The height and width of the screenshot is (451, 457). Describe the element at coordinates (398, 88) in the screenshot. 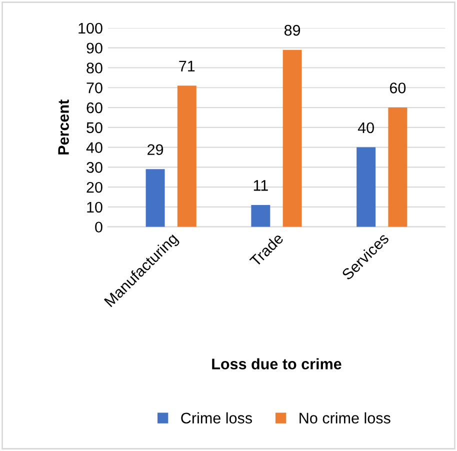

I see `data-label: 60` at that location.